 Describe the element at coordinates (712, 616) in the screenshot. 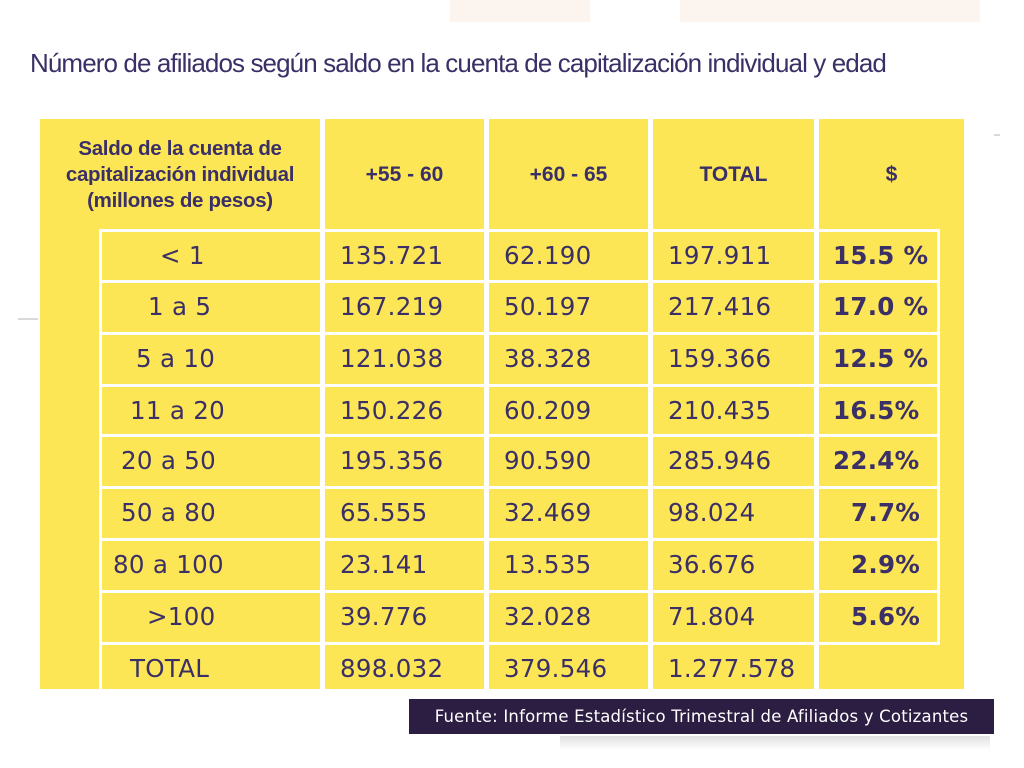

I see `cell-total: 71.804` at that location.